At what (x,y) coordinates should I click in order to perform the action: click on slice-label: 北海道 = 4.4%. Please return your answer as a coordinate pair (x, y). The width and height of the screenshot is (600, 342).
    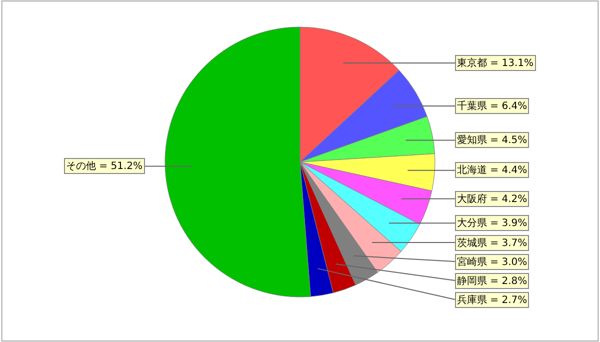
    Looking at the image, I should click on (492, 170).